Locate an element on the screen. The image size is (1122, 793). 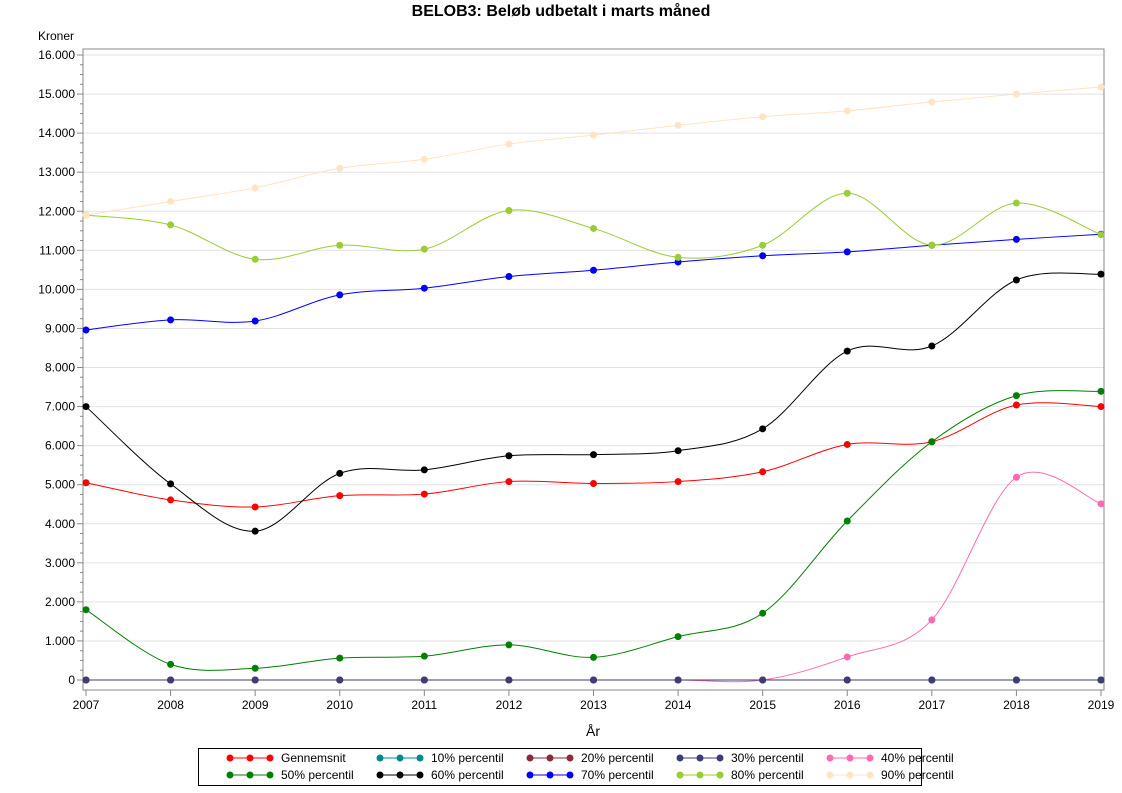
y-tick-label: 9.000 is located at coordinates (60, 328).